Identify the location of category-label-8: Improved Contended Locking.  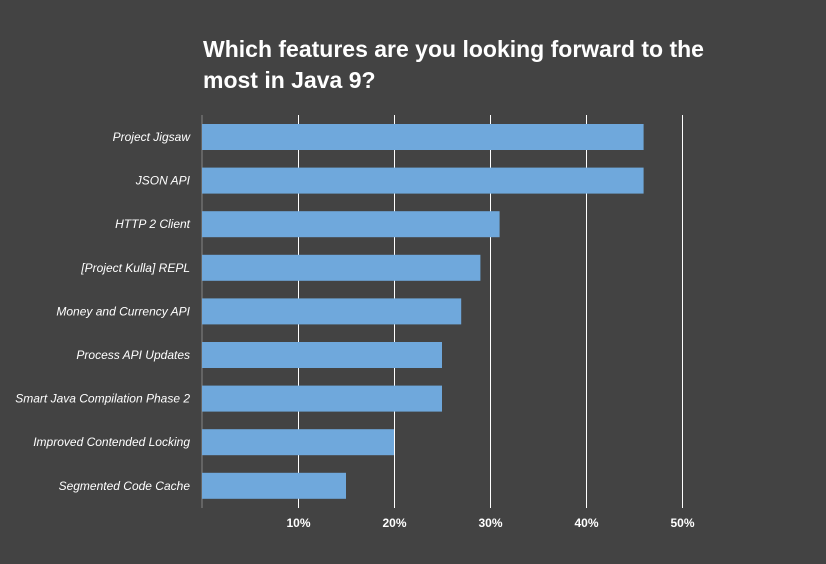
(111, 442).